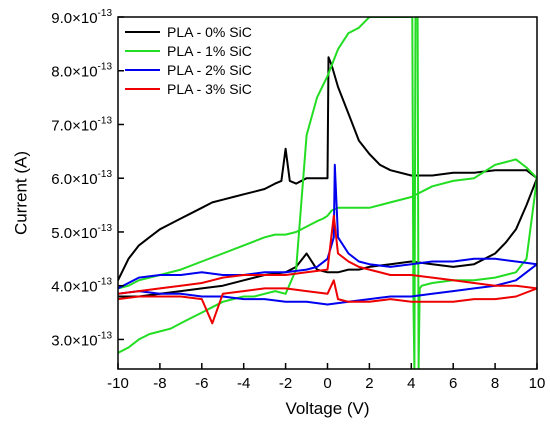 Image resolution: width=550 pixels, height=425 pixels. What do you see at coordinates (81, 17) in the screenshot?
I see `y-tick-label: 9.0×10⁻¹³` at bounding box center [81, 17].